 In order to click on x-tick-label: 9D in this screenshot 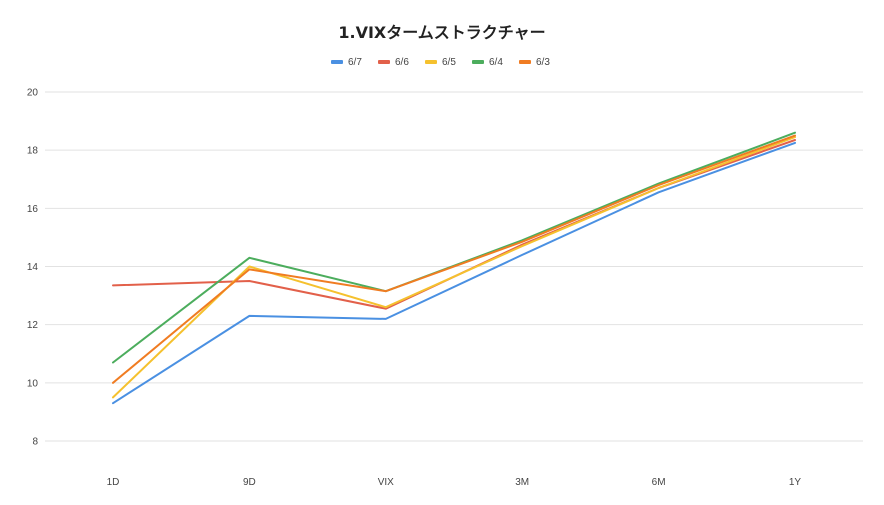, I will do `click(249, 482)`.